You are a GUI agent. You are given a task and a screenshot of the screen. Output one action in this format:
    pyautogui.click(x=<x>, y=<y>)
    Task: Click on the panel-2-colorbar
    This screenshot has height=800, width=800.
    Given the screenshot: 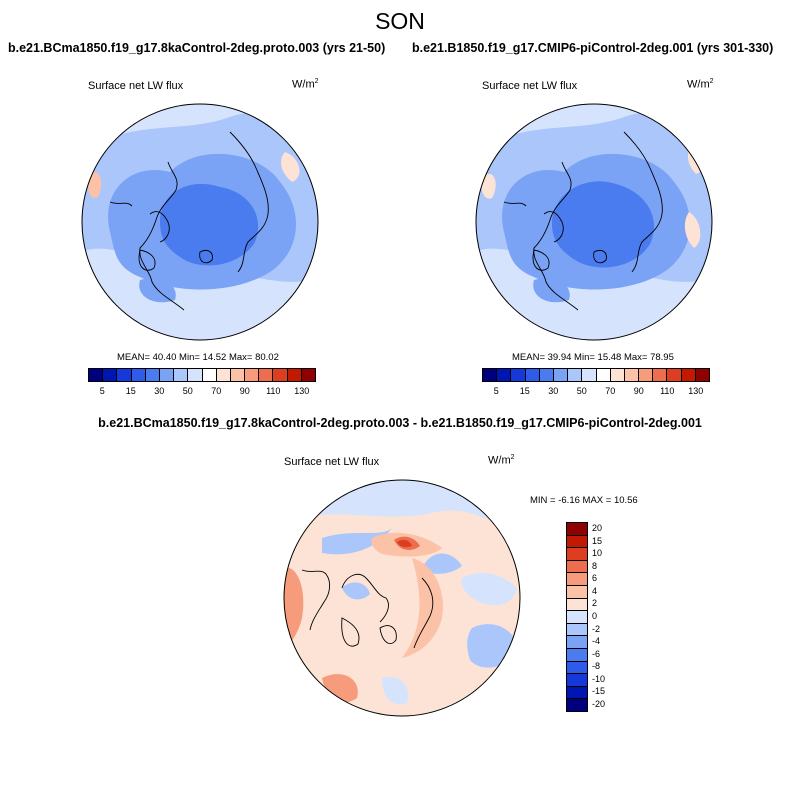 What is the action you would take?
    pyautogui.click(x=596, y=375)
    